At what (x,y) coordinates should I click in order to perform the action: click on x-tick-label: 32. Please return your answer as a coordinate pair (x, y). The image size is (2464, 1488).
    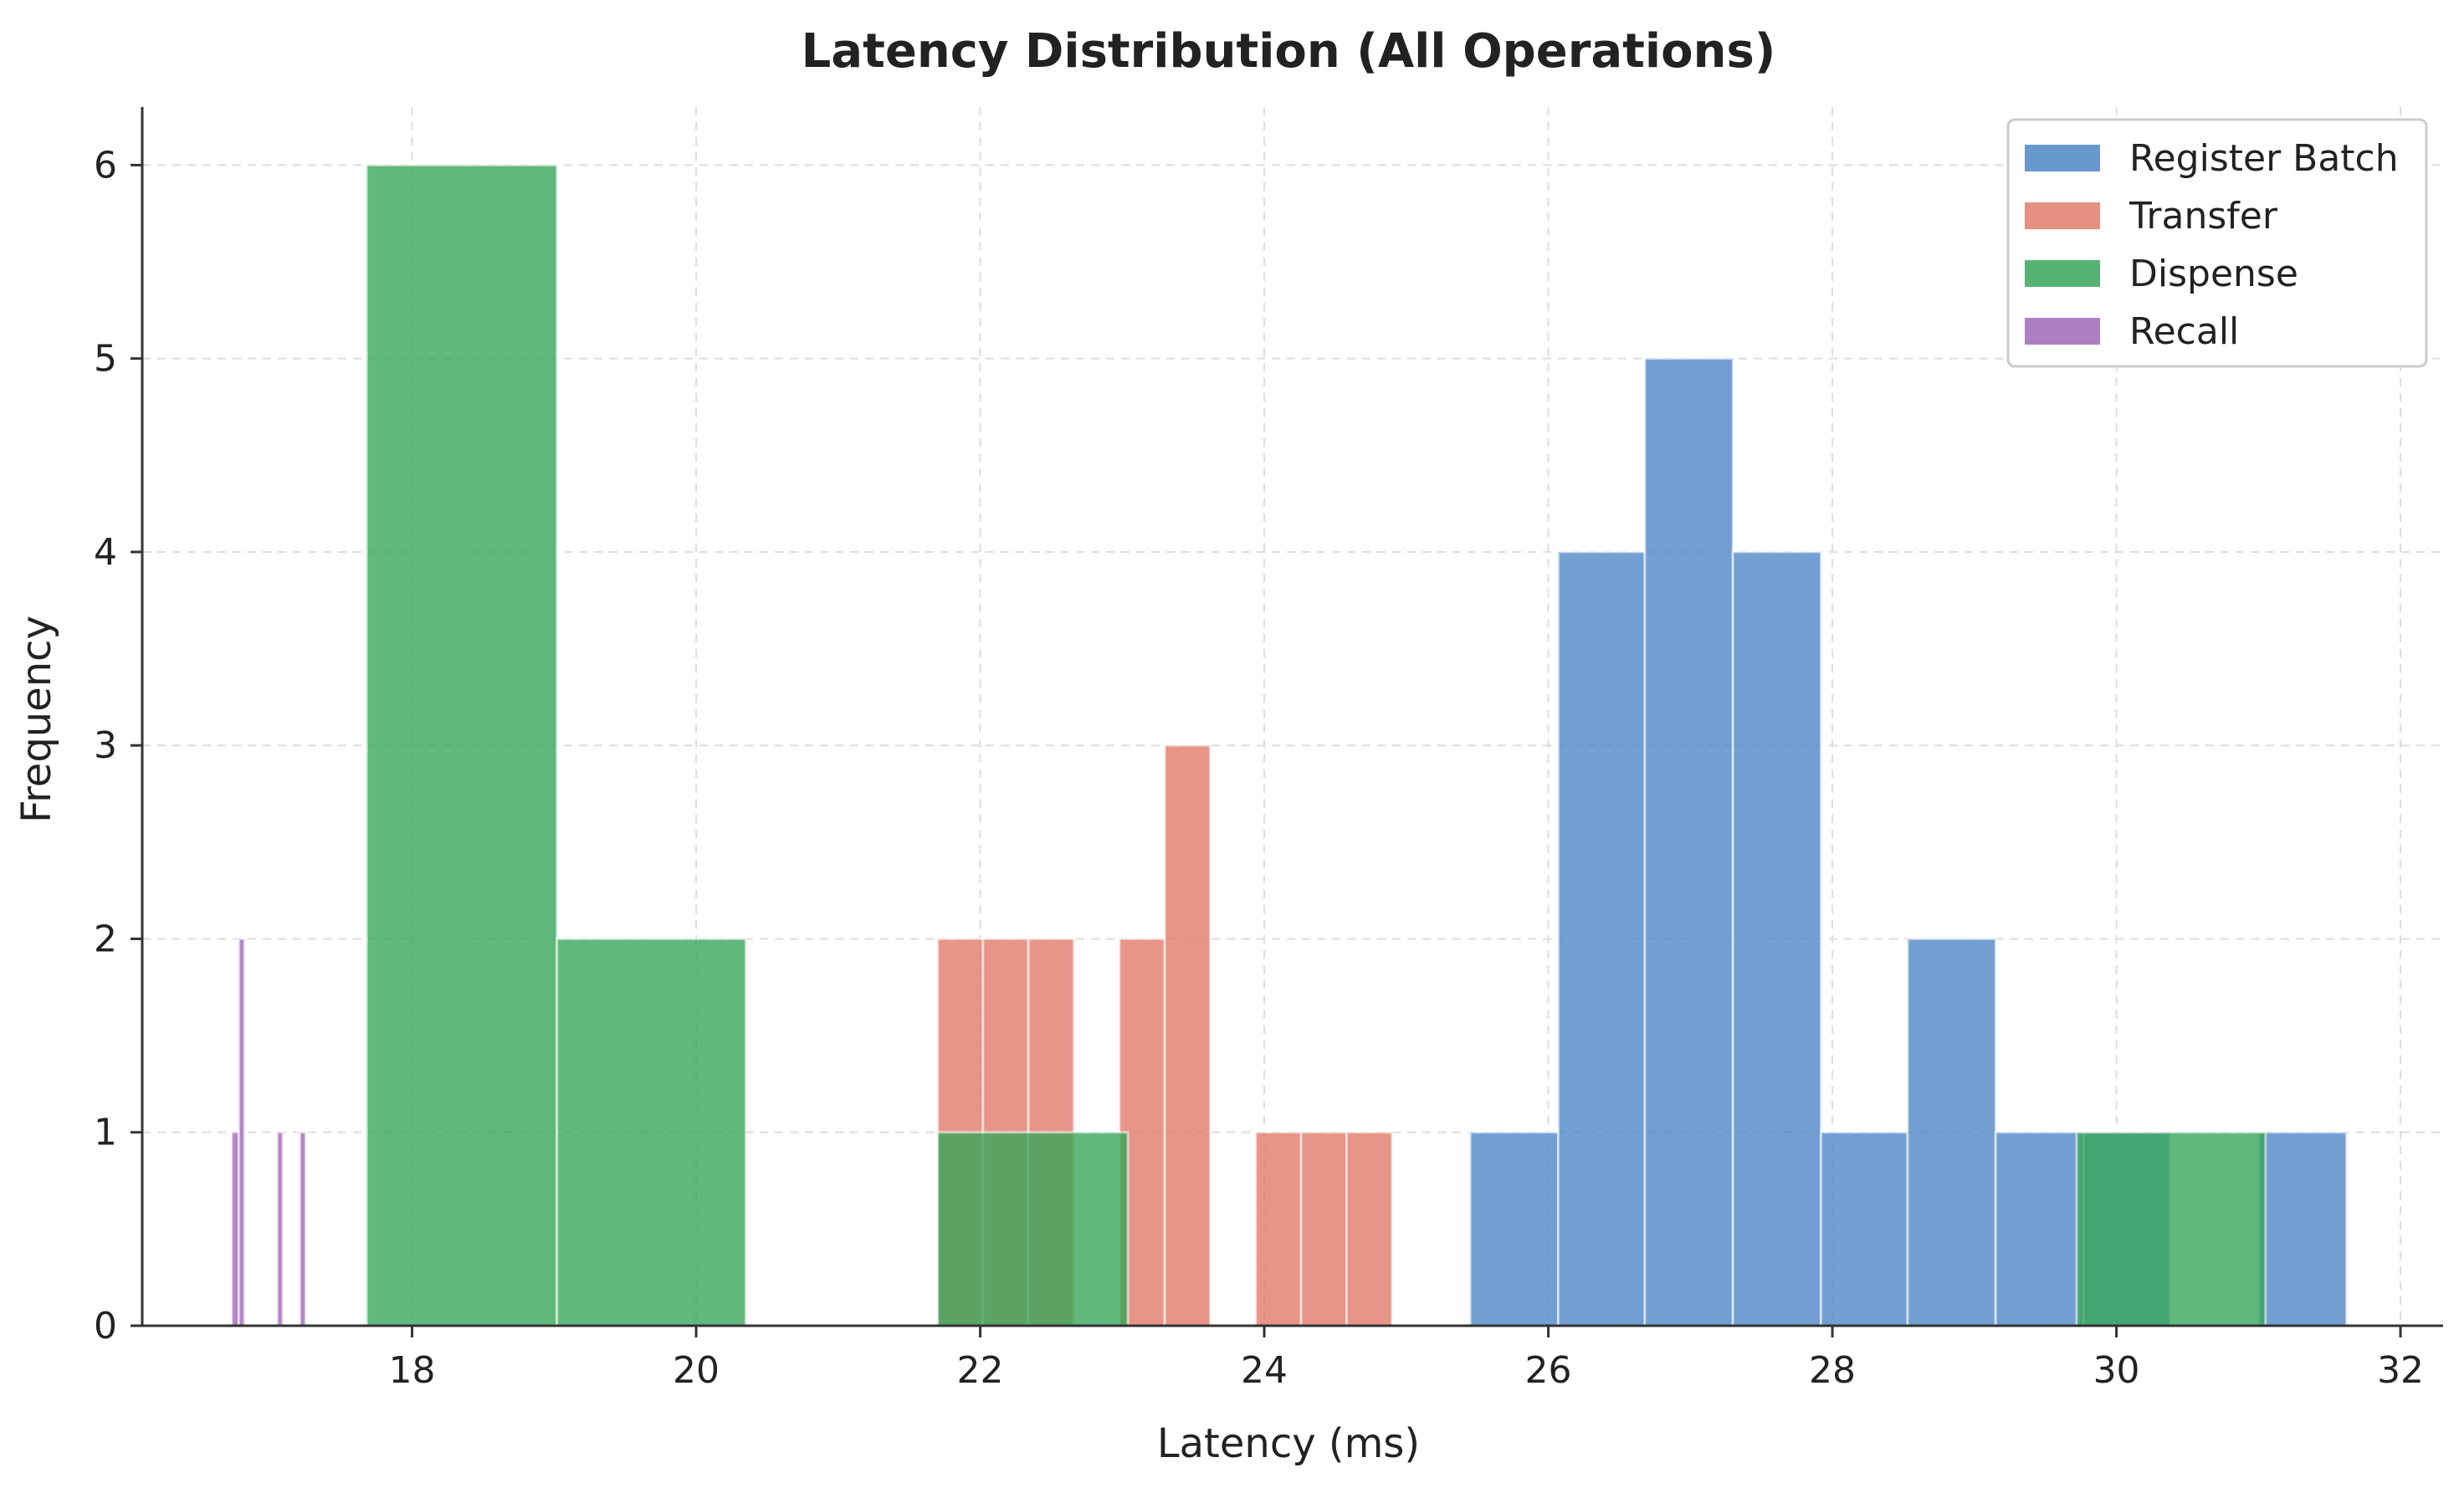
    Looking at the image, I should click on (2400, 1370).